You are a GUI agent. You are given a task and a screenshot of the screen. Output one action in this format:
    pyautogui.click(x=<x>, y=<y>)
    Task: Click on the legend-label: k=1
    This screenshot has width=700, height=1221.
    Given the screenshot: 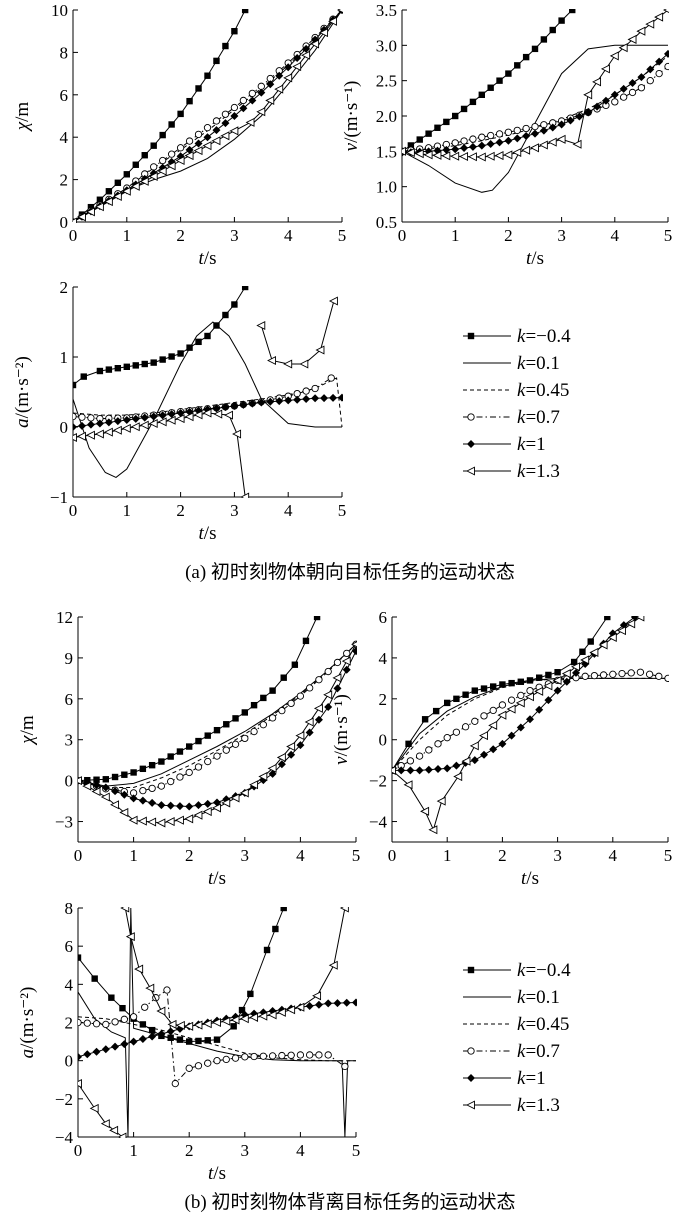 What is the action you would take?
    pyautogui.click(x=531, y=1078)
    